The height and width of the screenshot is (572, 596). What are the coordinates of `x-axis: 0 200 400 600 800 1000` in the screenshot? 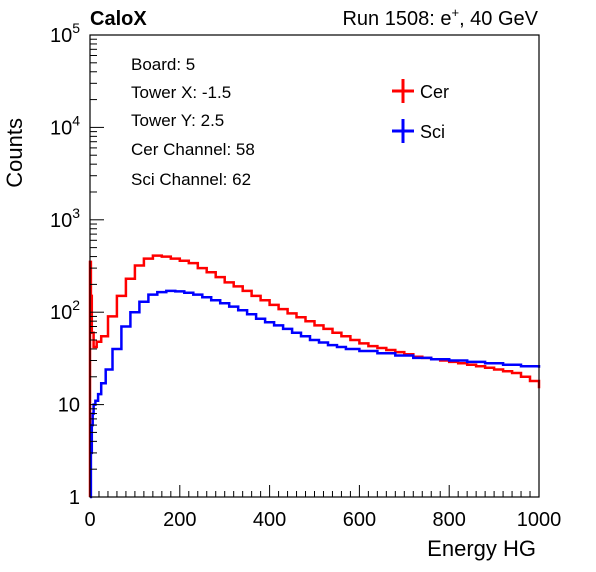 It's located at (322, 508).